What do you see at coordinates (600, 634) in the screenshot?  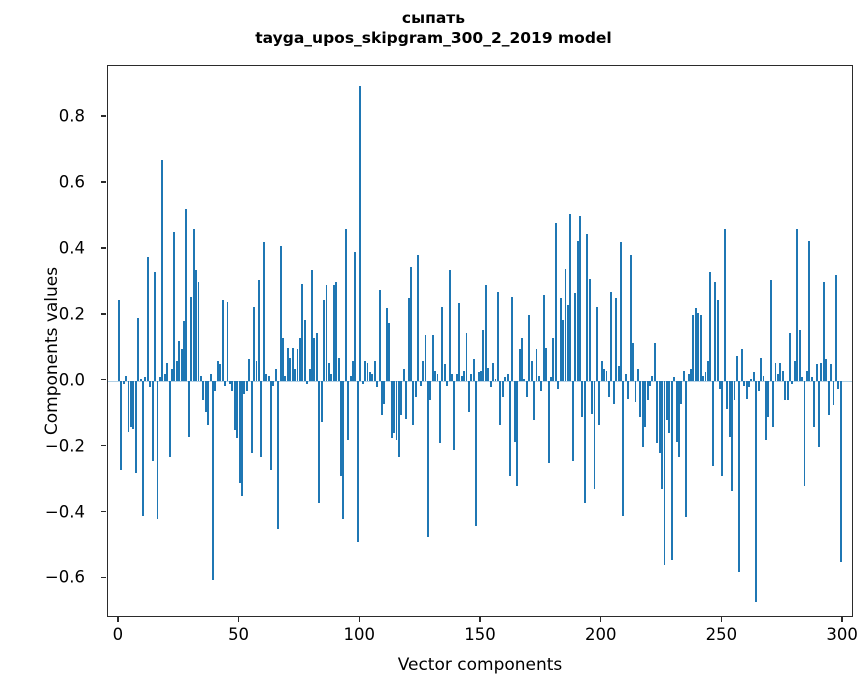 I see `x-tick-label: 200` at bounding box center [600, 634].